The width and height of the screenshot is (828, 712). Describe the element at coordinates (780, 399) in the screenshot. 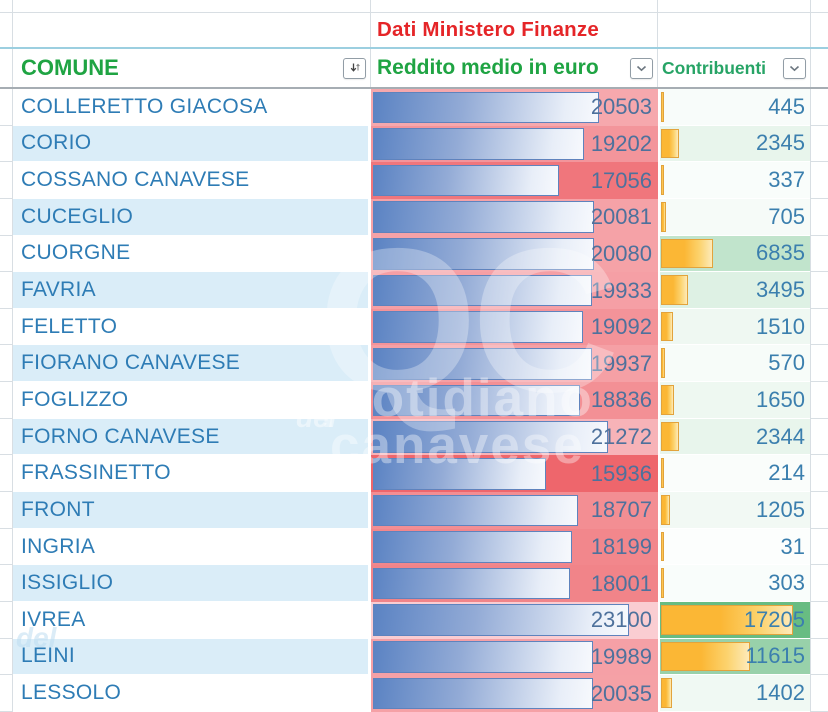

I see `contribuenti-value: 1650` at that location.